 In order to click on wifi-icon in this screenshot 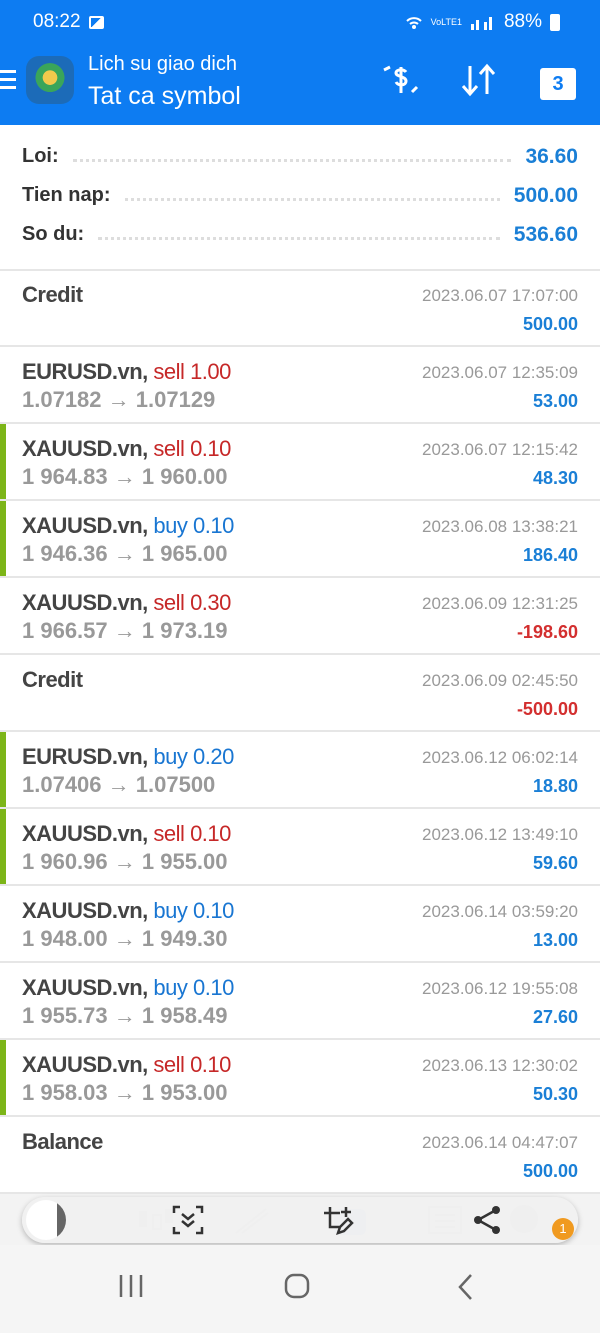, I will do `click(413, 23)`.